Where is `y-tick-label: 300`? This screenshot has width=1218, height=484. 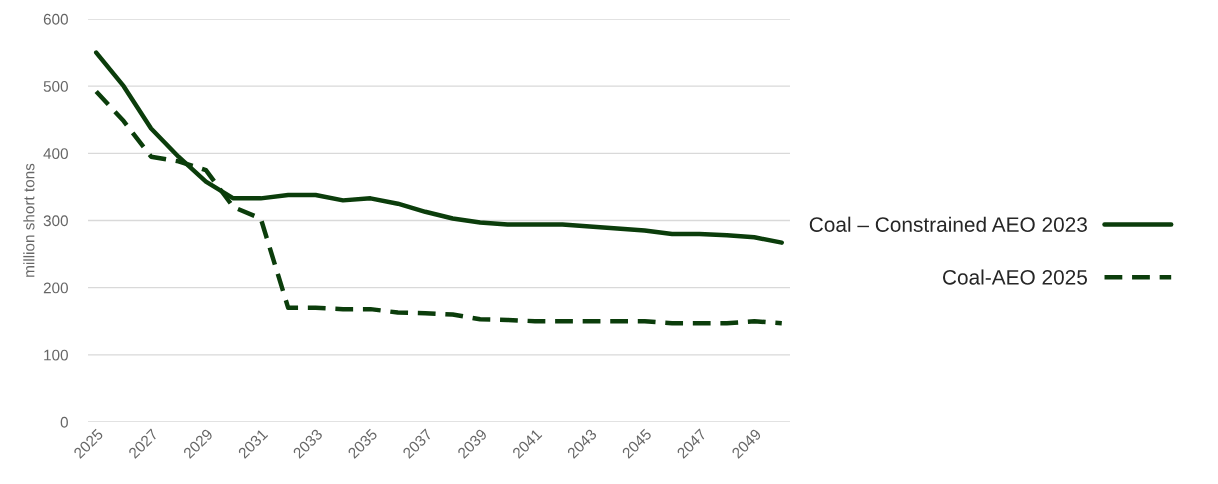
y-tick-label: 300 is located at coordinates (55, 221).